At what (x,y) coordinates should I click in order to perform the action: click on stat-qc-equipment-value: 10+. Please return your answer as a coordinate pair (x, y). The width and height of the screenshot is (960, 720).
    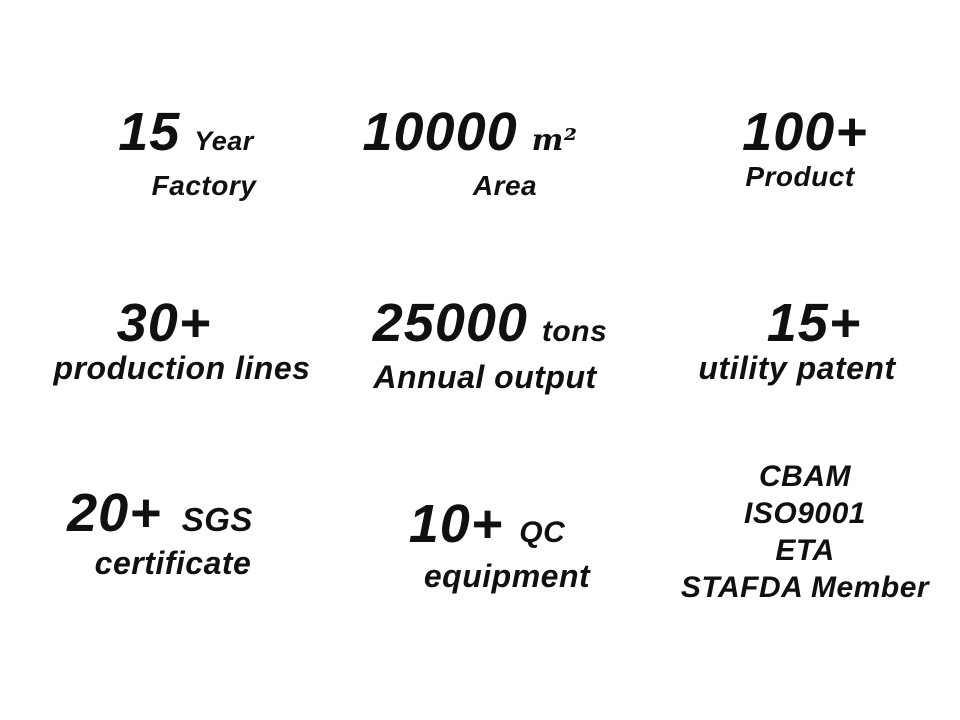
    Looking at the image, I should click on (456, 524).